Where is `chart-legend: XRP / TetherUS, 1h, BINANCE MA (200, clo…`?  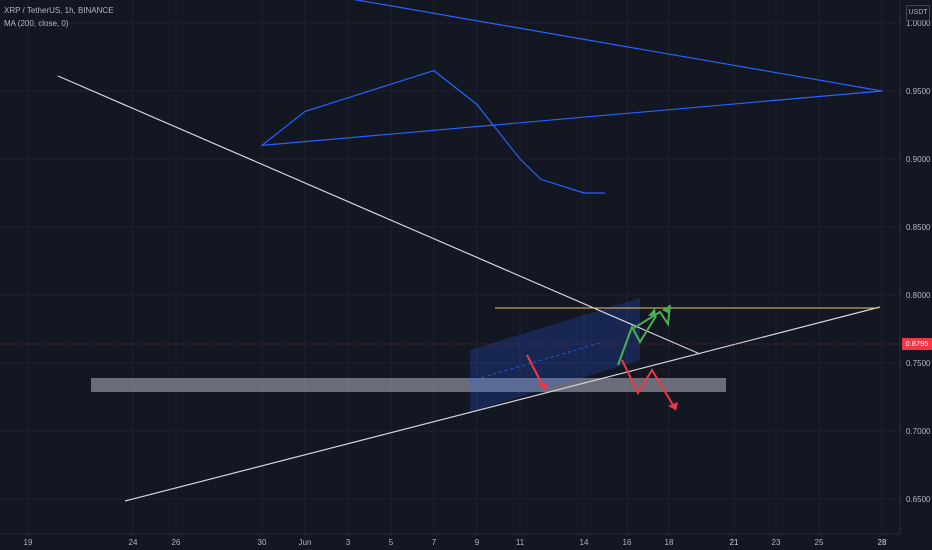
chart-legend: XRP / TetherUS, 1h, BINANCE MA (200, clo… is located at coordinates (59, 17).